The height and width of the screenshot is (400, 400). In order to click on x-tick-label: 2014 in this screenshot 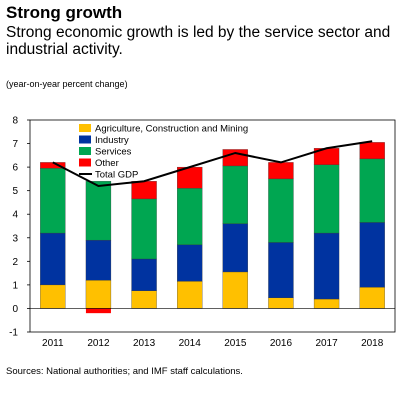, I will do `click(190, 343)`.